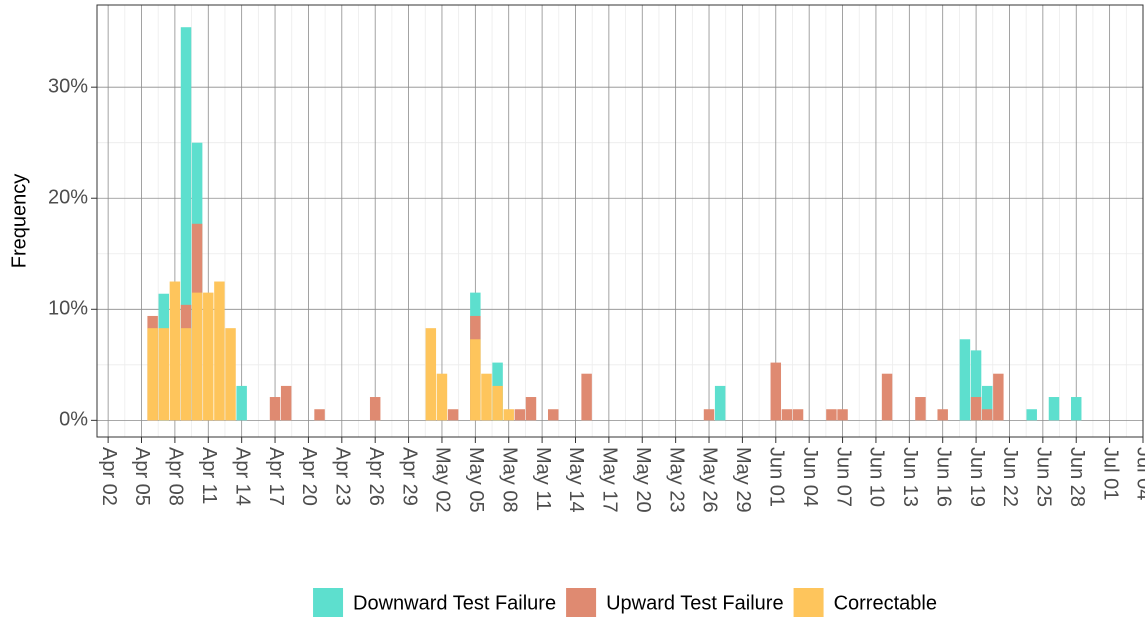  I want to click on x-tick-label: Jun 28, so click(1077, 477).